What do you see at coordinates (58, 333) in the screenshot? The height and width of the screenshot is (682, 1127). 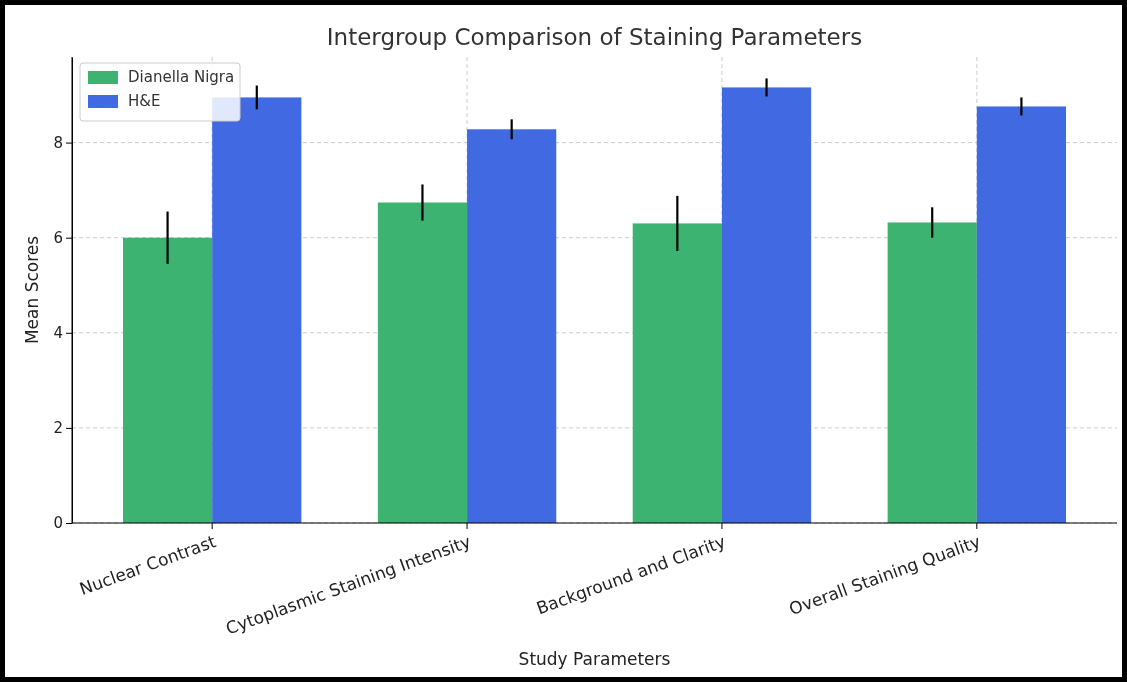 I see `y-tick-label: 4` at bounding box center [58, 333].